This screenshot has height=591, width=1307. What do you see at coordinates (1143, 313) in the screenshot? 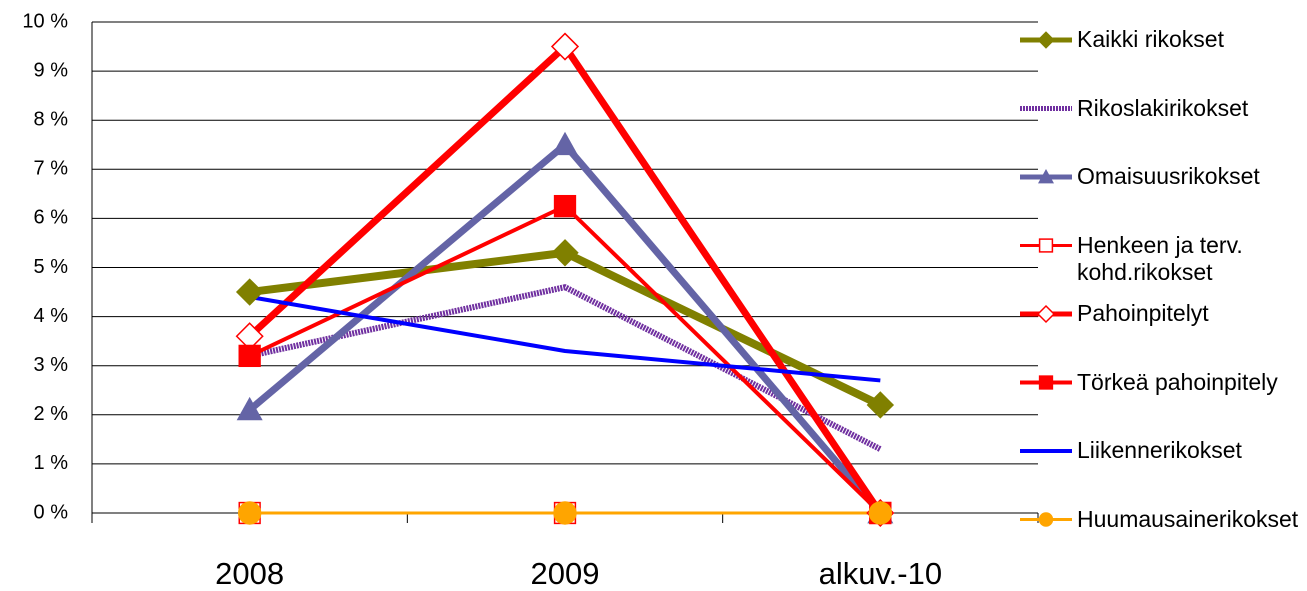
I see `legend-label: Pahoinpitelyt` at bounding box center [1143, 313].